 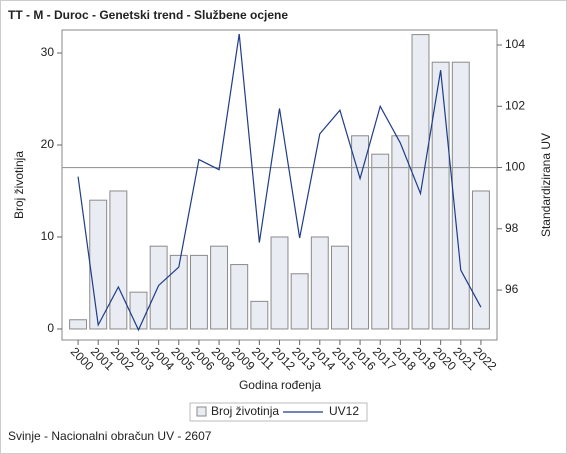 I want to click on y-tick-label: 20, so click(x=48, y=144).